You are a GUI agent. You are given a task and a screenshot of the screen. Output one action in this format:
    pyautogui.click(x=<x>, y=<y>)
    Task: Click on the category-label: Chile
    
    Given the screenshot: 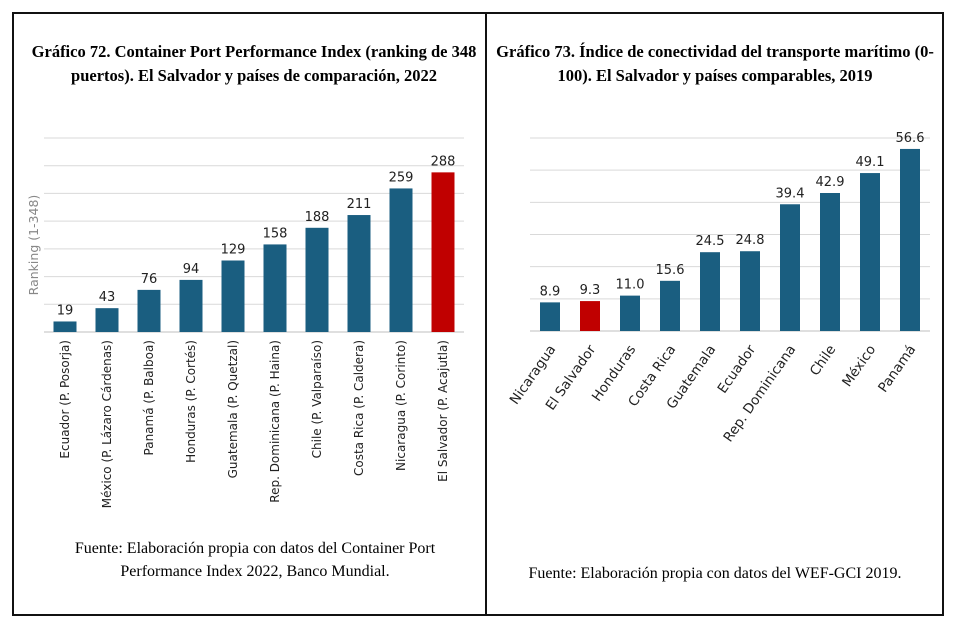 What is the action you would take?
    pyautogui.click(x=823, y=360)
    